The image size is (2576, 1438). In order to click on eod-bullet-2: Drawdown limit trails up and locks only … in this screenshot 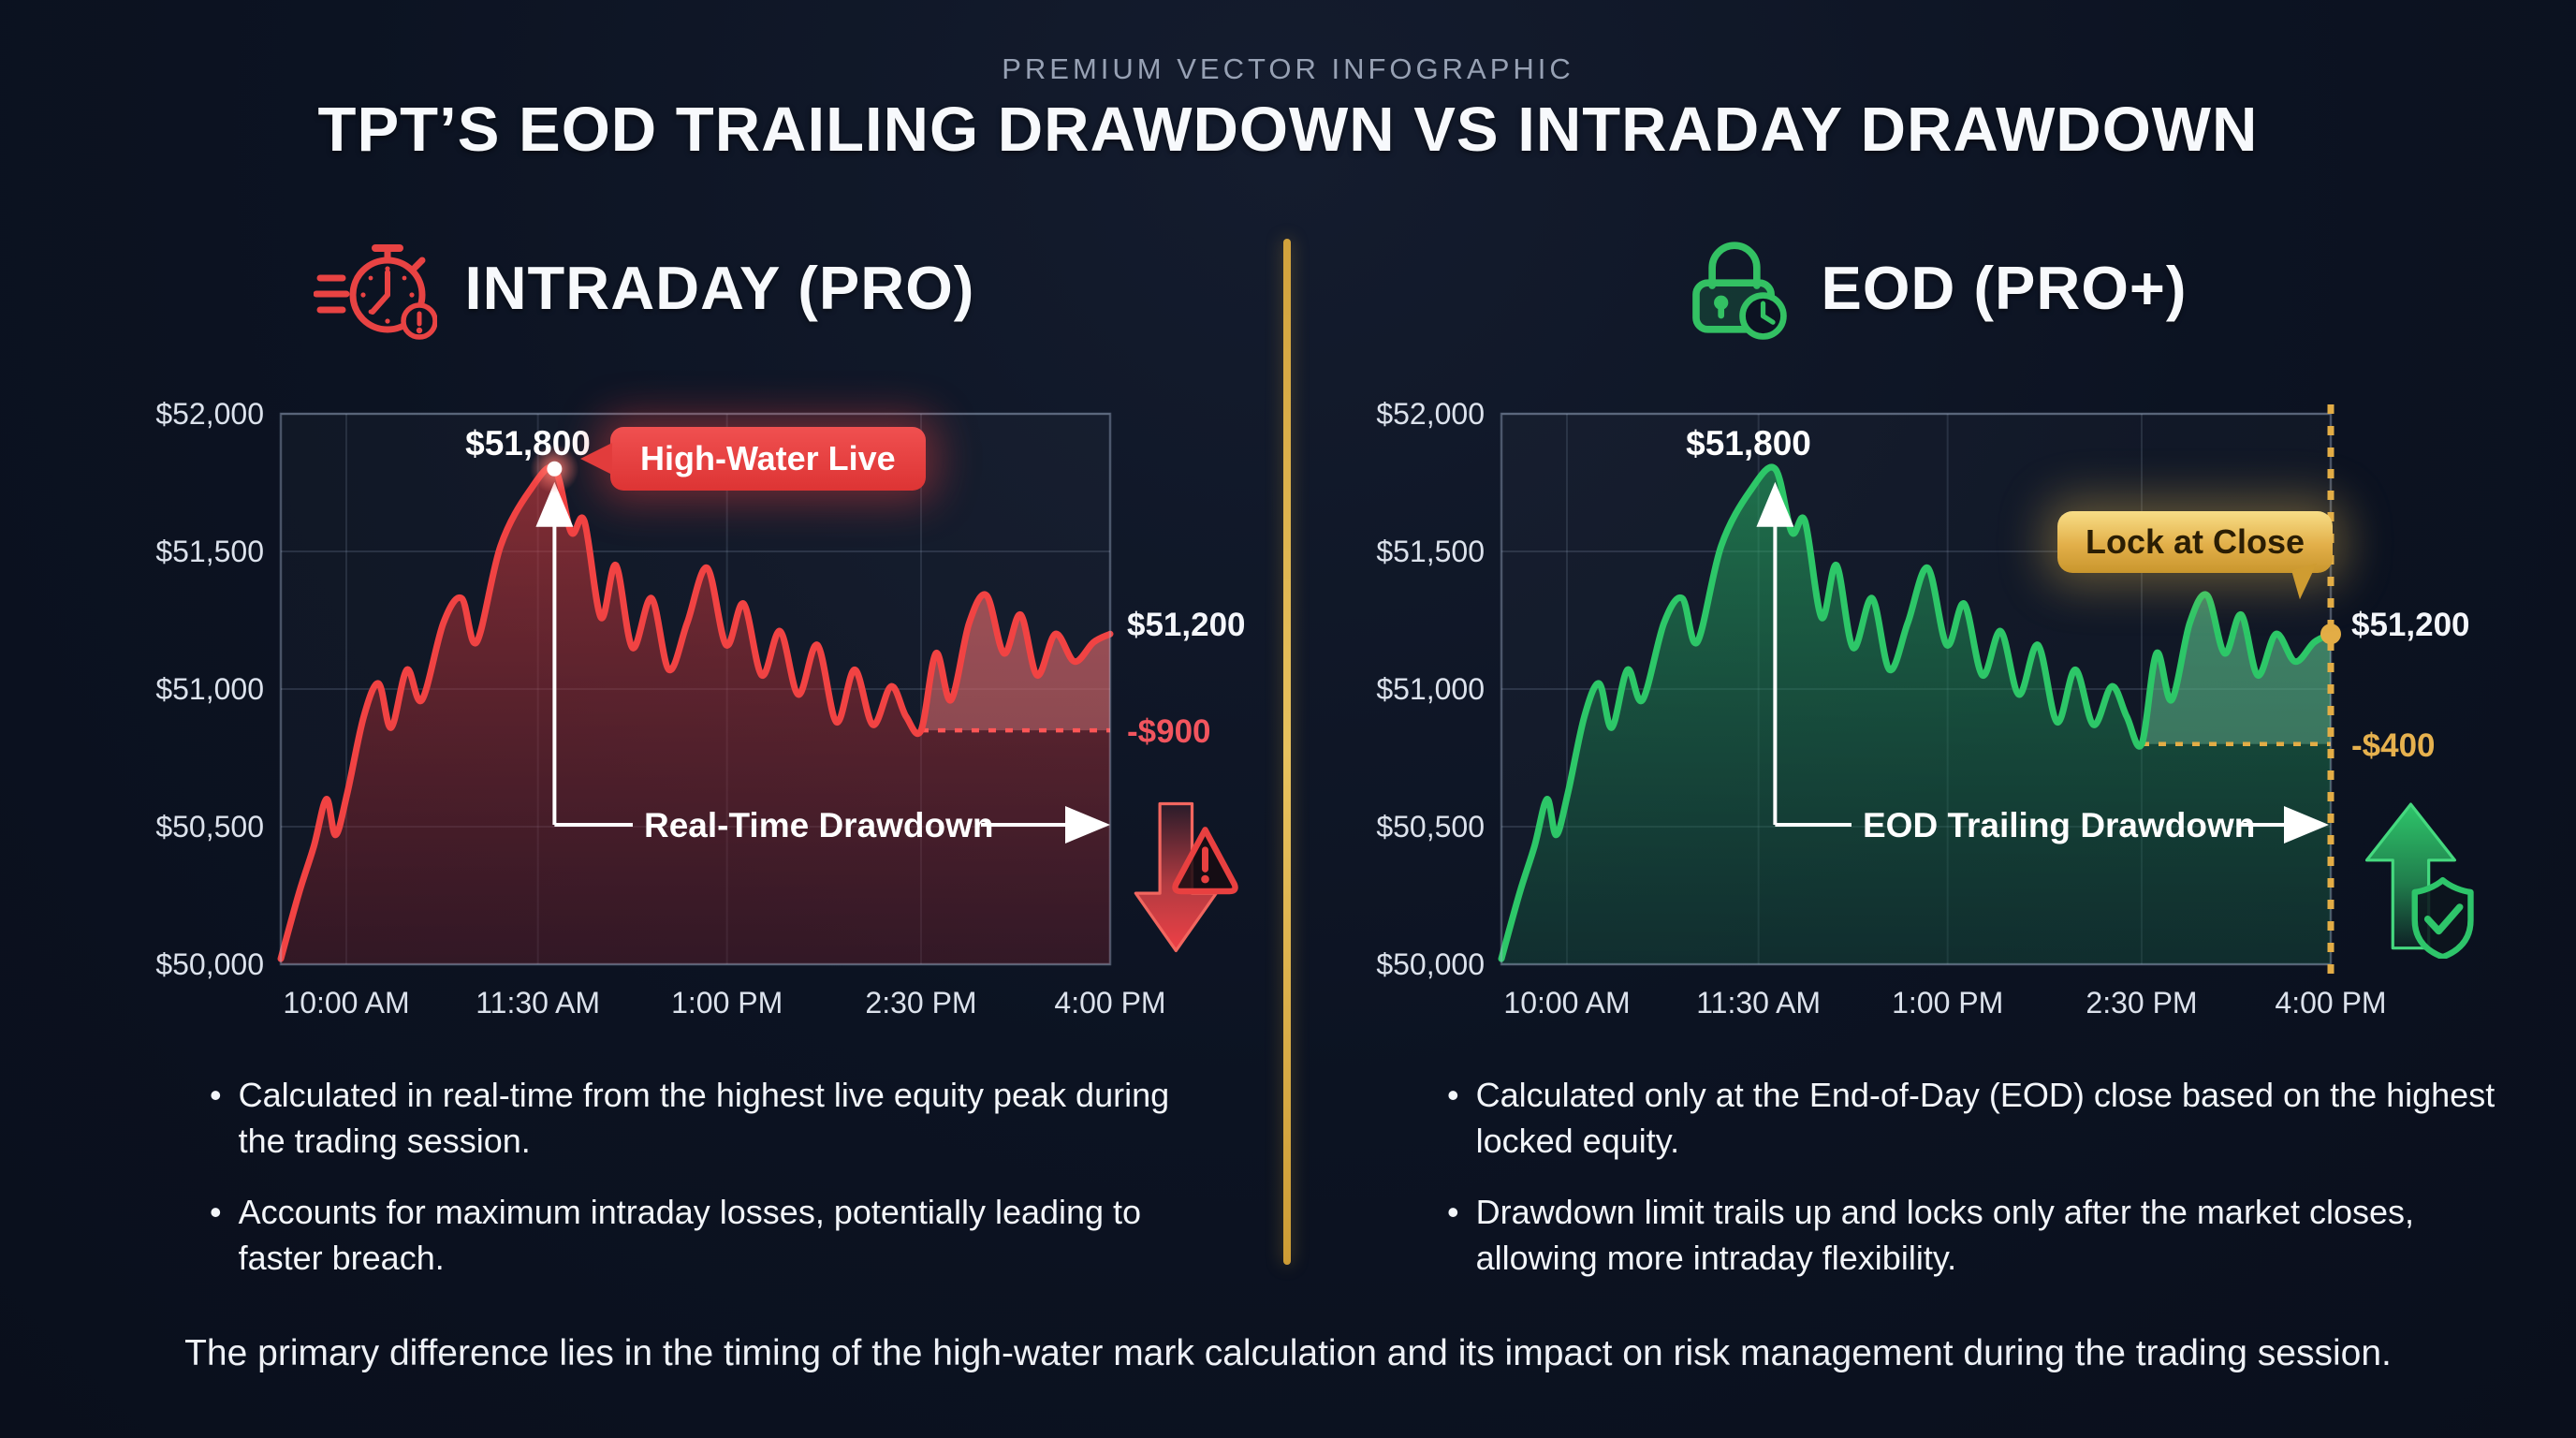, I will do `click(1971, 1236)`.